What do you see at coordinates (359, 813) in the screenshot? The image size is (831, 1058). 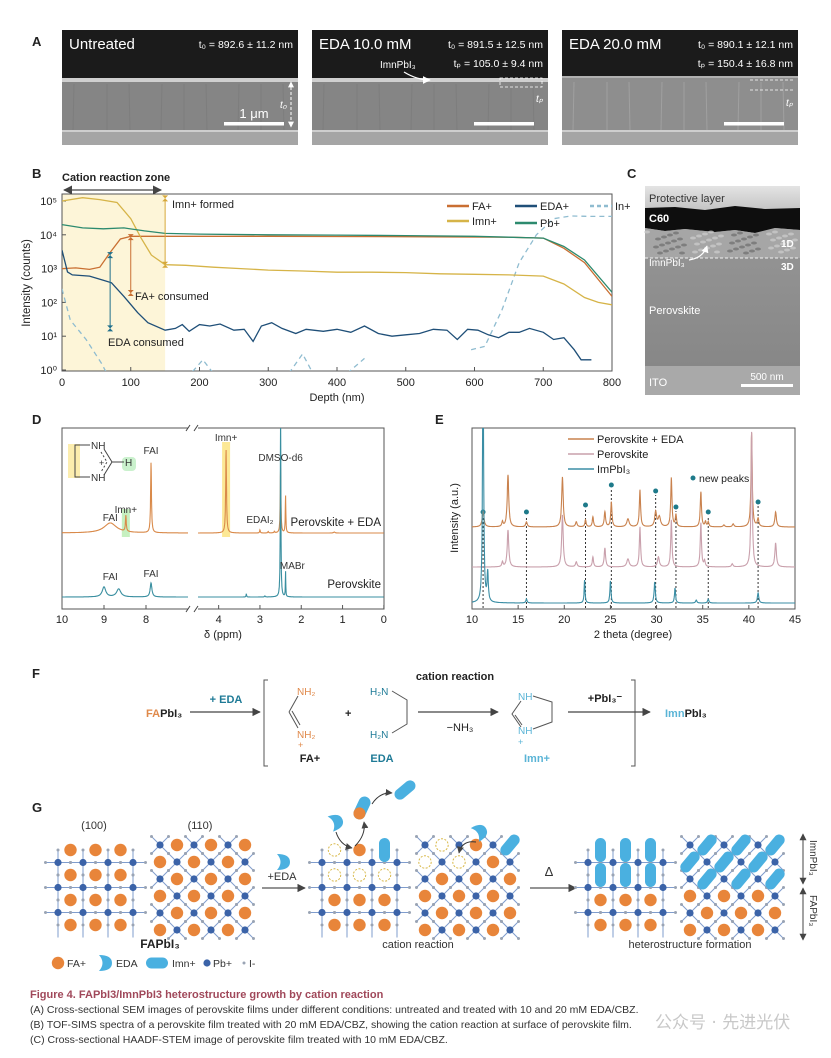 I see `fa-part` at bounding box center [359, 813].